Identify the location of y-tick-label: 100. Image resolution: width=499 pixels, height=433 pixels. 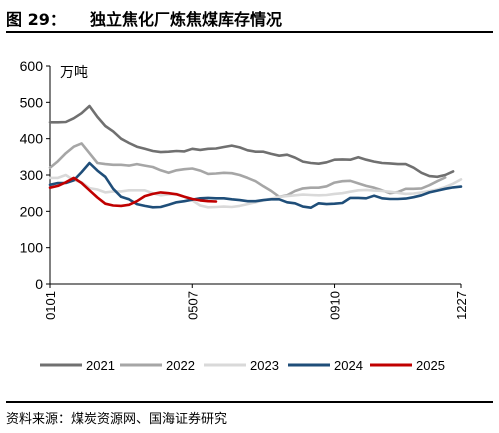
(32, 248).